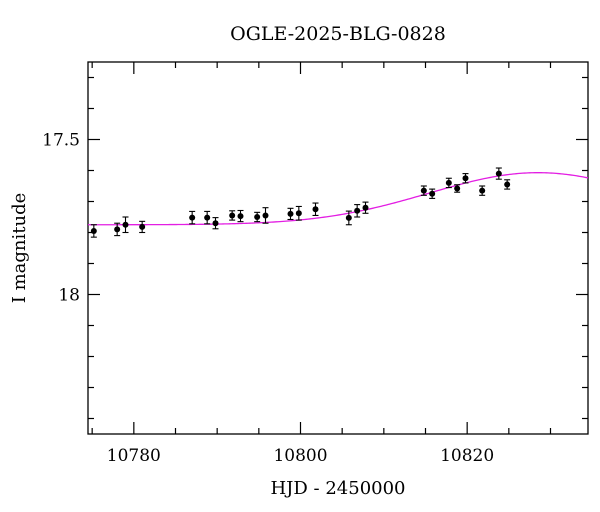 This screenshot has height=512, width=600. What do you see at coordinates (19, 248) in the screenshot?
I see `y-axis-label: I magnitude` at bounding box center [19, 248].